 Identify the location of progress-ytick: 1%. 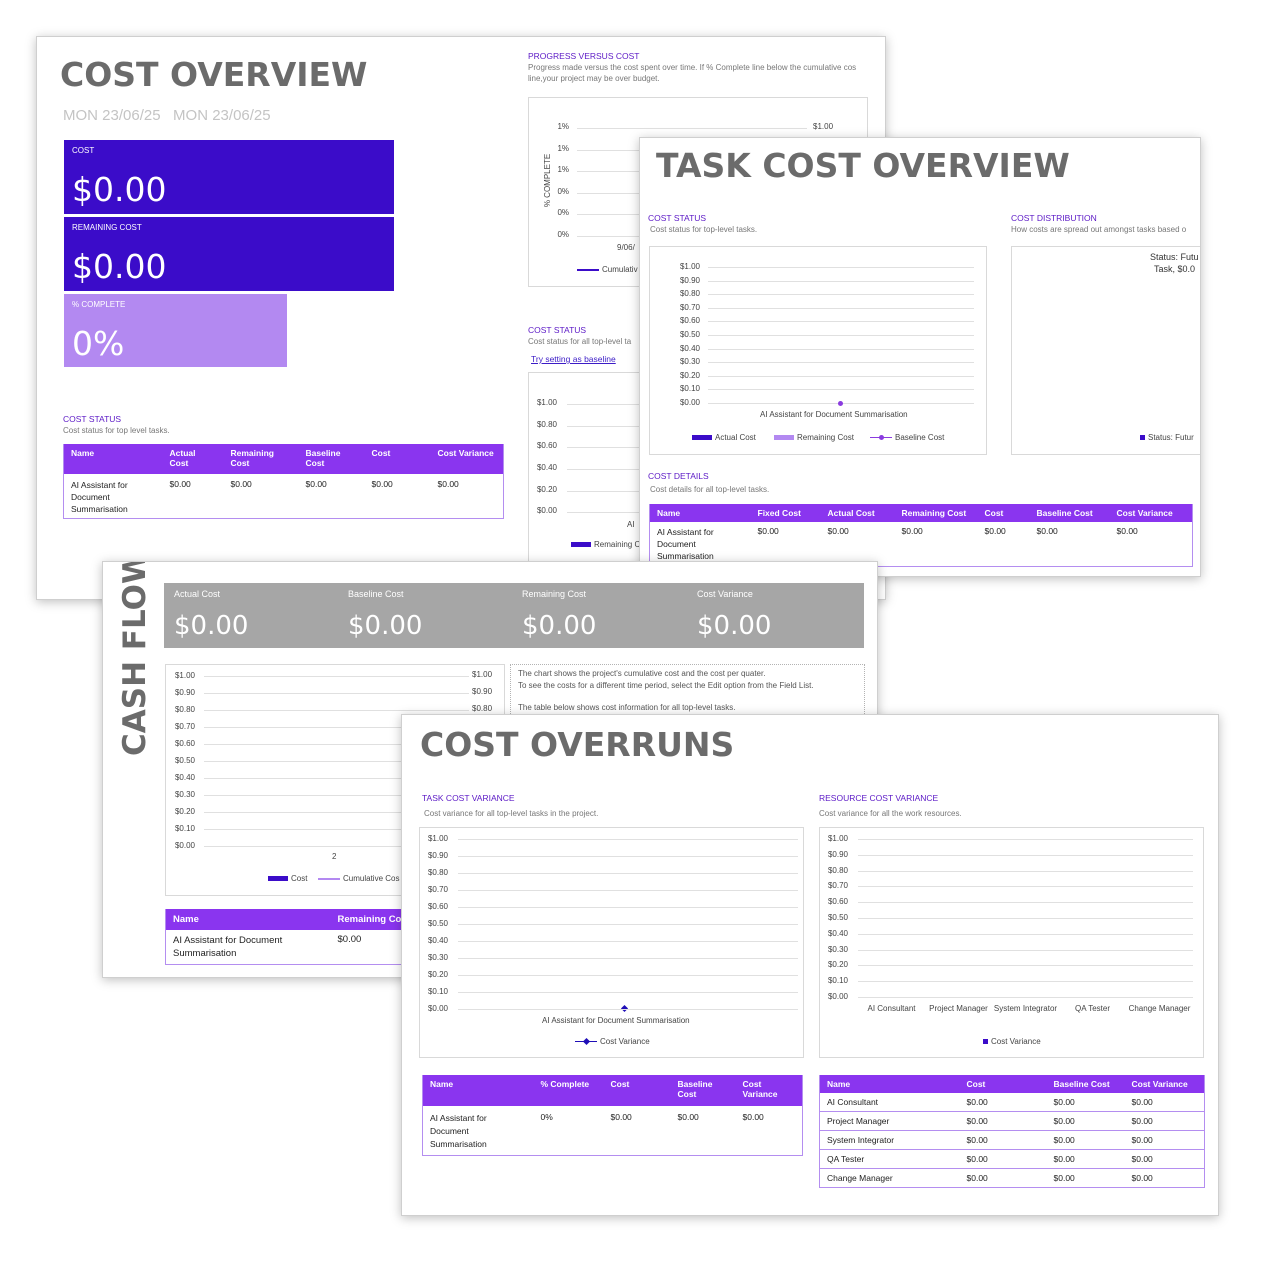
(563, 126).